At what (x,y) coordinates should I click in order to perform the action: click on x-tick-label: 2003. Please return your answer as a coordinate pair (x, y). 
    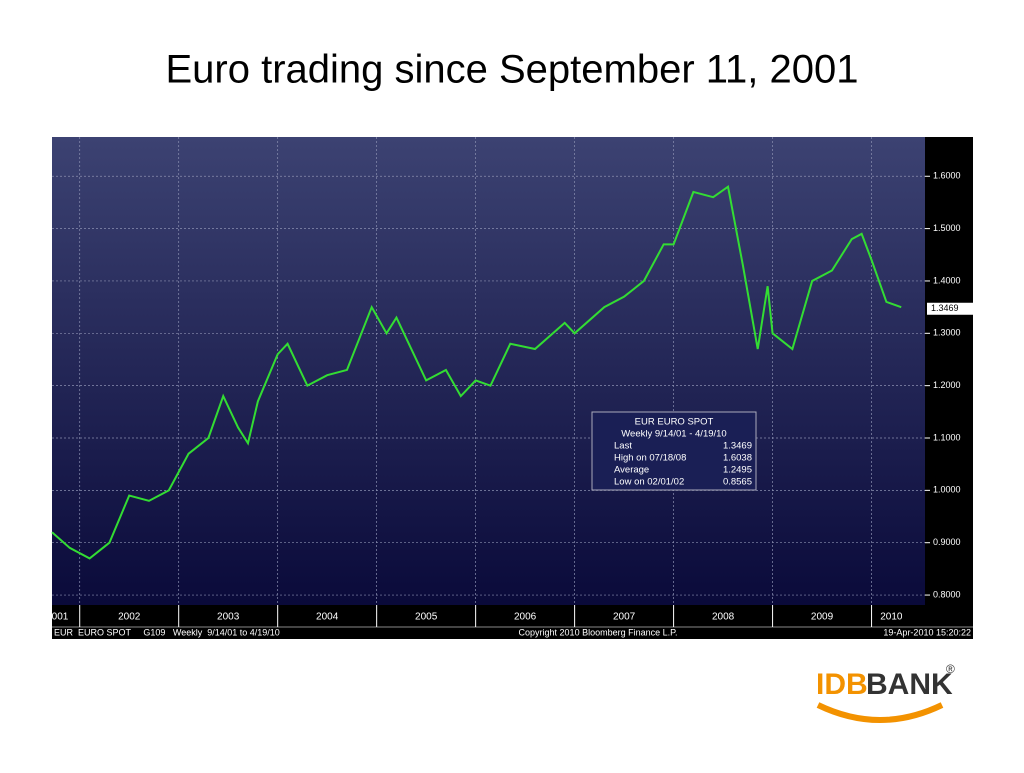
    Looking at the image, I should click on (228, 617).